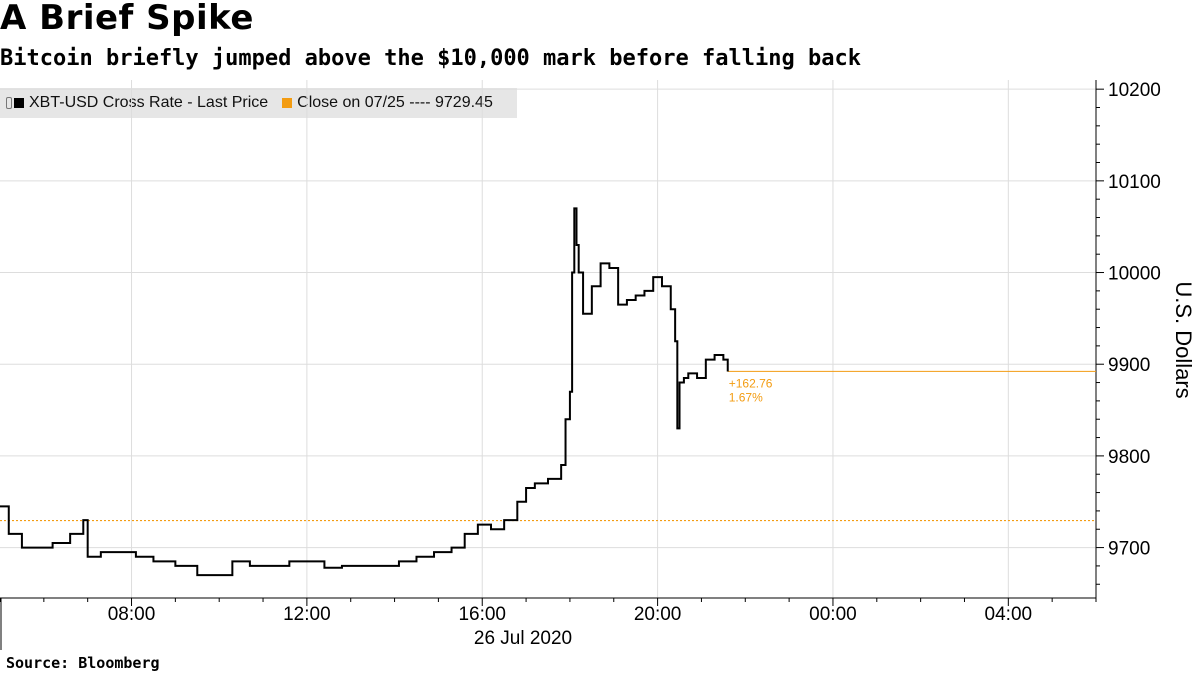 Image resolution: width=1200 pixels, height=675 pixels. Describe the element at coordinates (132, 614) in the screenshot. I see `x-tick-label: 08:00` at that location.